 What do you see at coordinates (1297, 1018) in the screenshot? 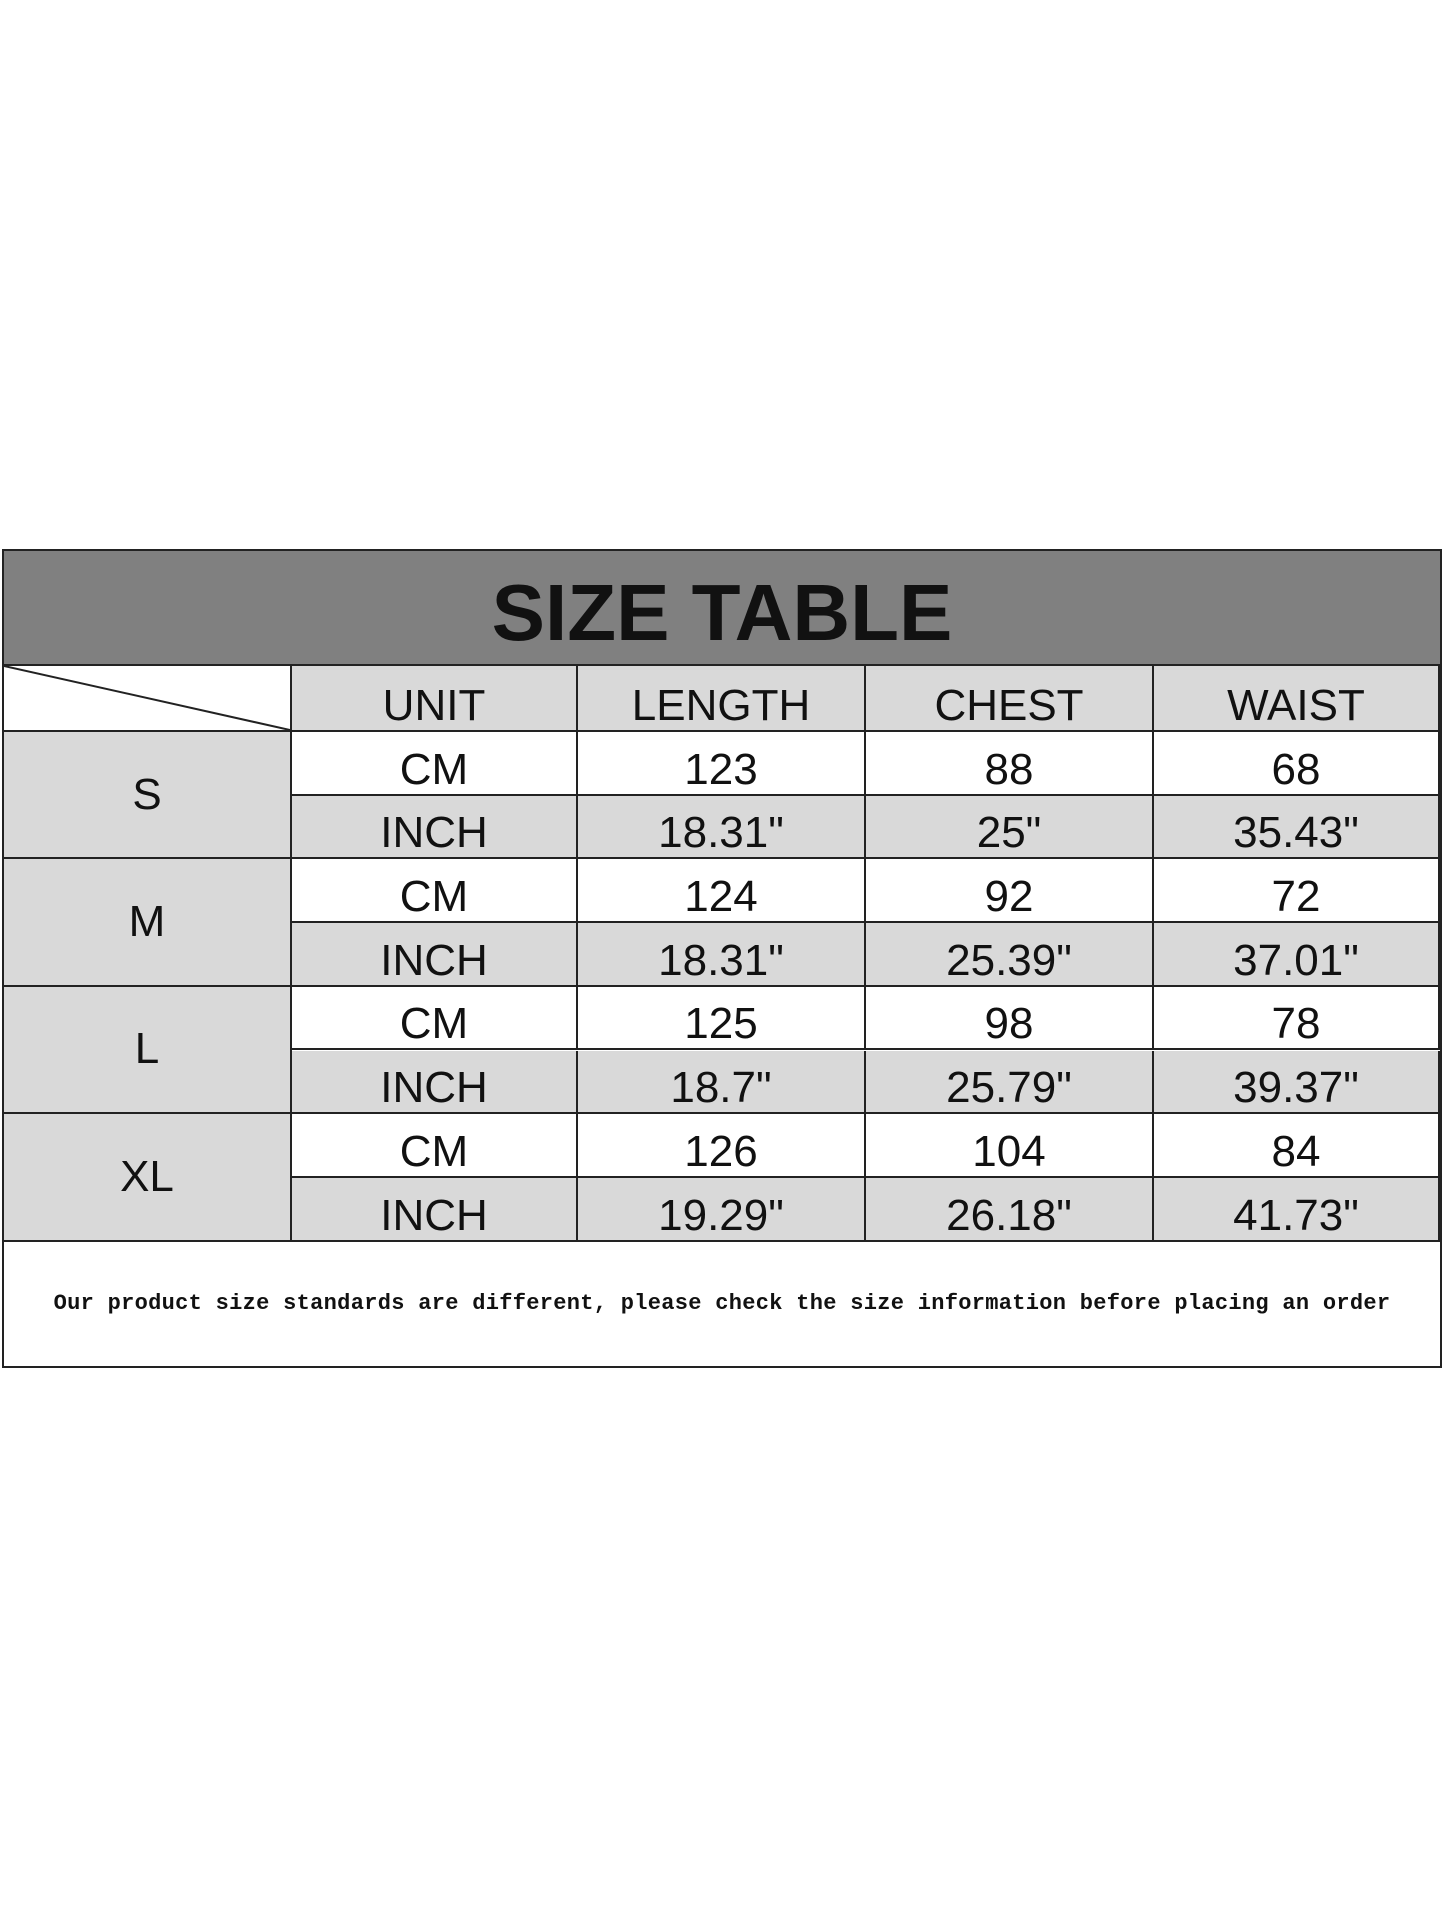
I see `cm-value: 78` at bounding box center [1297, 1018].